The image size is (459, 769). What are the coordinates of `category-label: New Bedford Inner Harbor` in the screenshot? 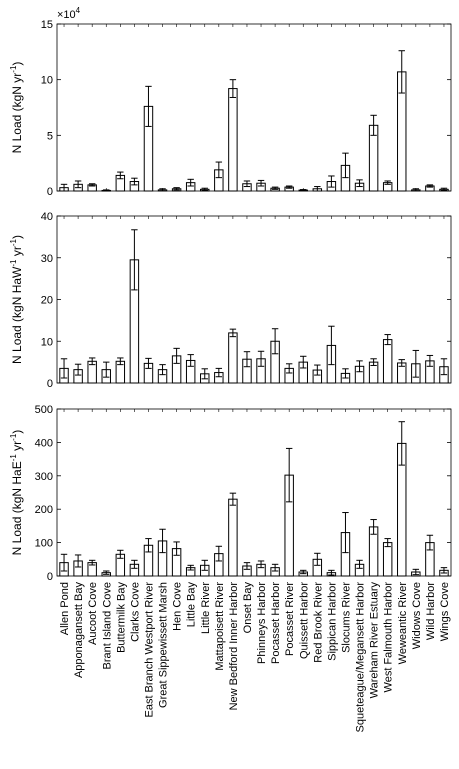 It's located at (234, 646).